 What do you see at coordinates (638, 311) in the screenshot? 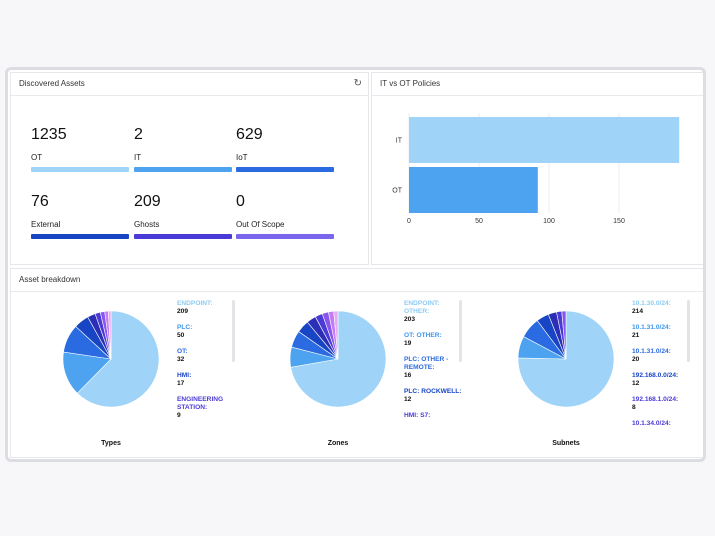
I see `legend-value: 214` at bounding box center [638, 311].